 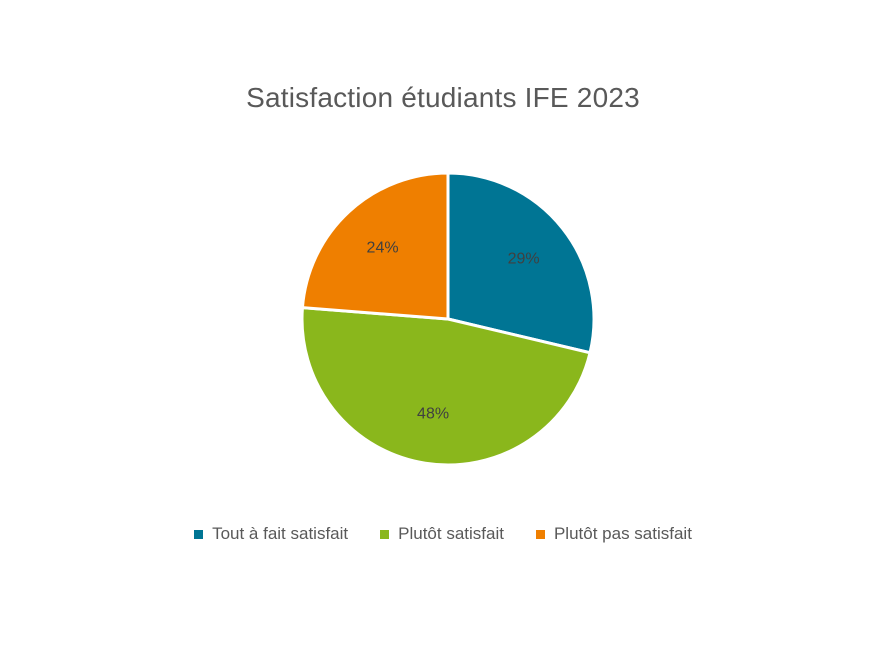 What do you see at coordinates (280, 533) in the screenshot?
I see `legend-label: Tout à fait satisfait` at bounding box center [280, 533].